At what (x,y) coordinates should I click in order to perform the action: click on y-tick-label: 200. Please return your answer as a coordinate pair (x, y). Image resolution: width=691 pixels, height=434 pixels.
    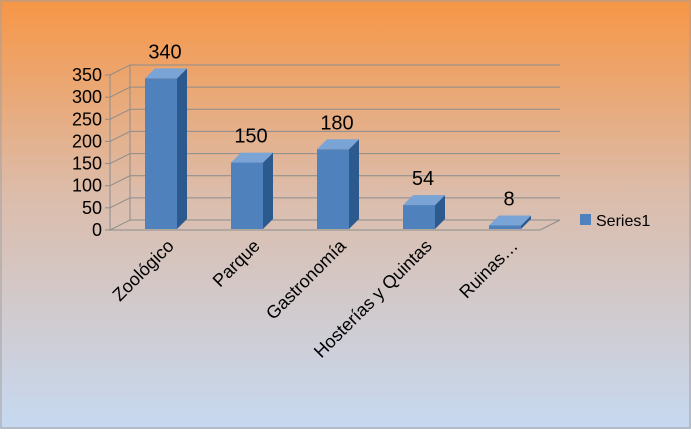
    Looking at the image, I should click on (87, 141).